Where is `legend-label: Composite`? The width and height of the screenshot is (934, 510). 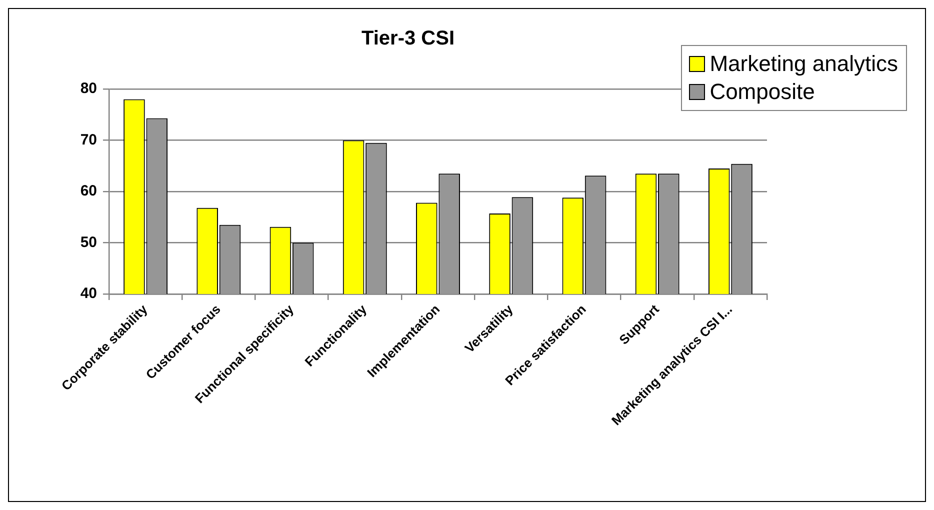 legend-label: Composite is located at coordinates (762, 92).